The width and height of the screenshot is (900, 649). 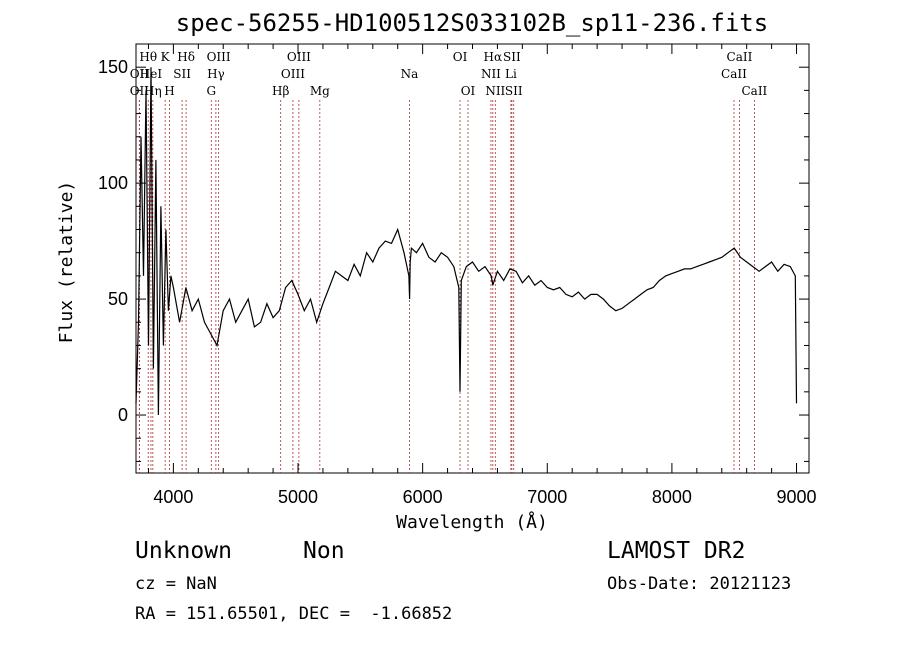 What do you see at coordinates (410, 74) in the screenshot?
I see `line-marker-label: Na` at bounding box center [410, 74].